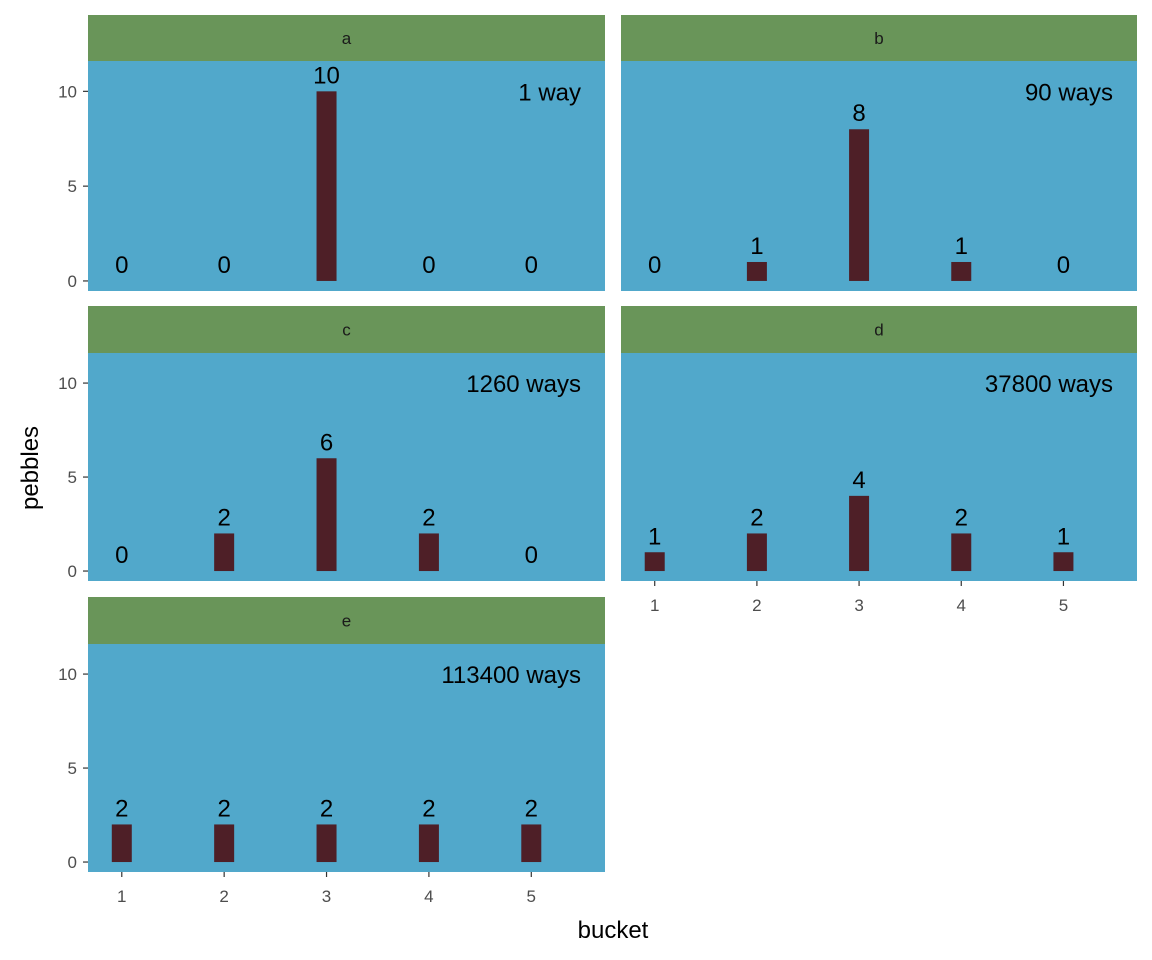 This screenshot has height=960, width=1152. I want to click on facet-panel-e, so click(346, 758).